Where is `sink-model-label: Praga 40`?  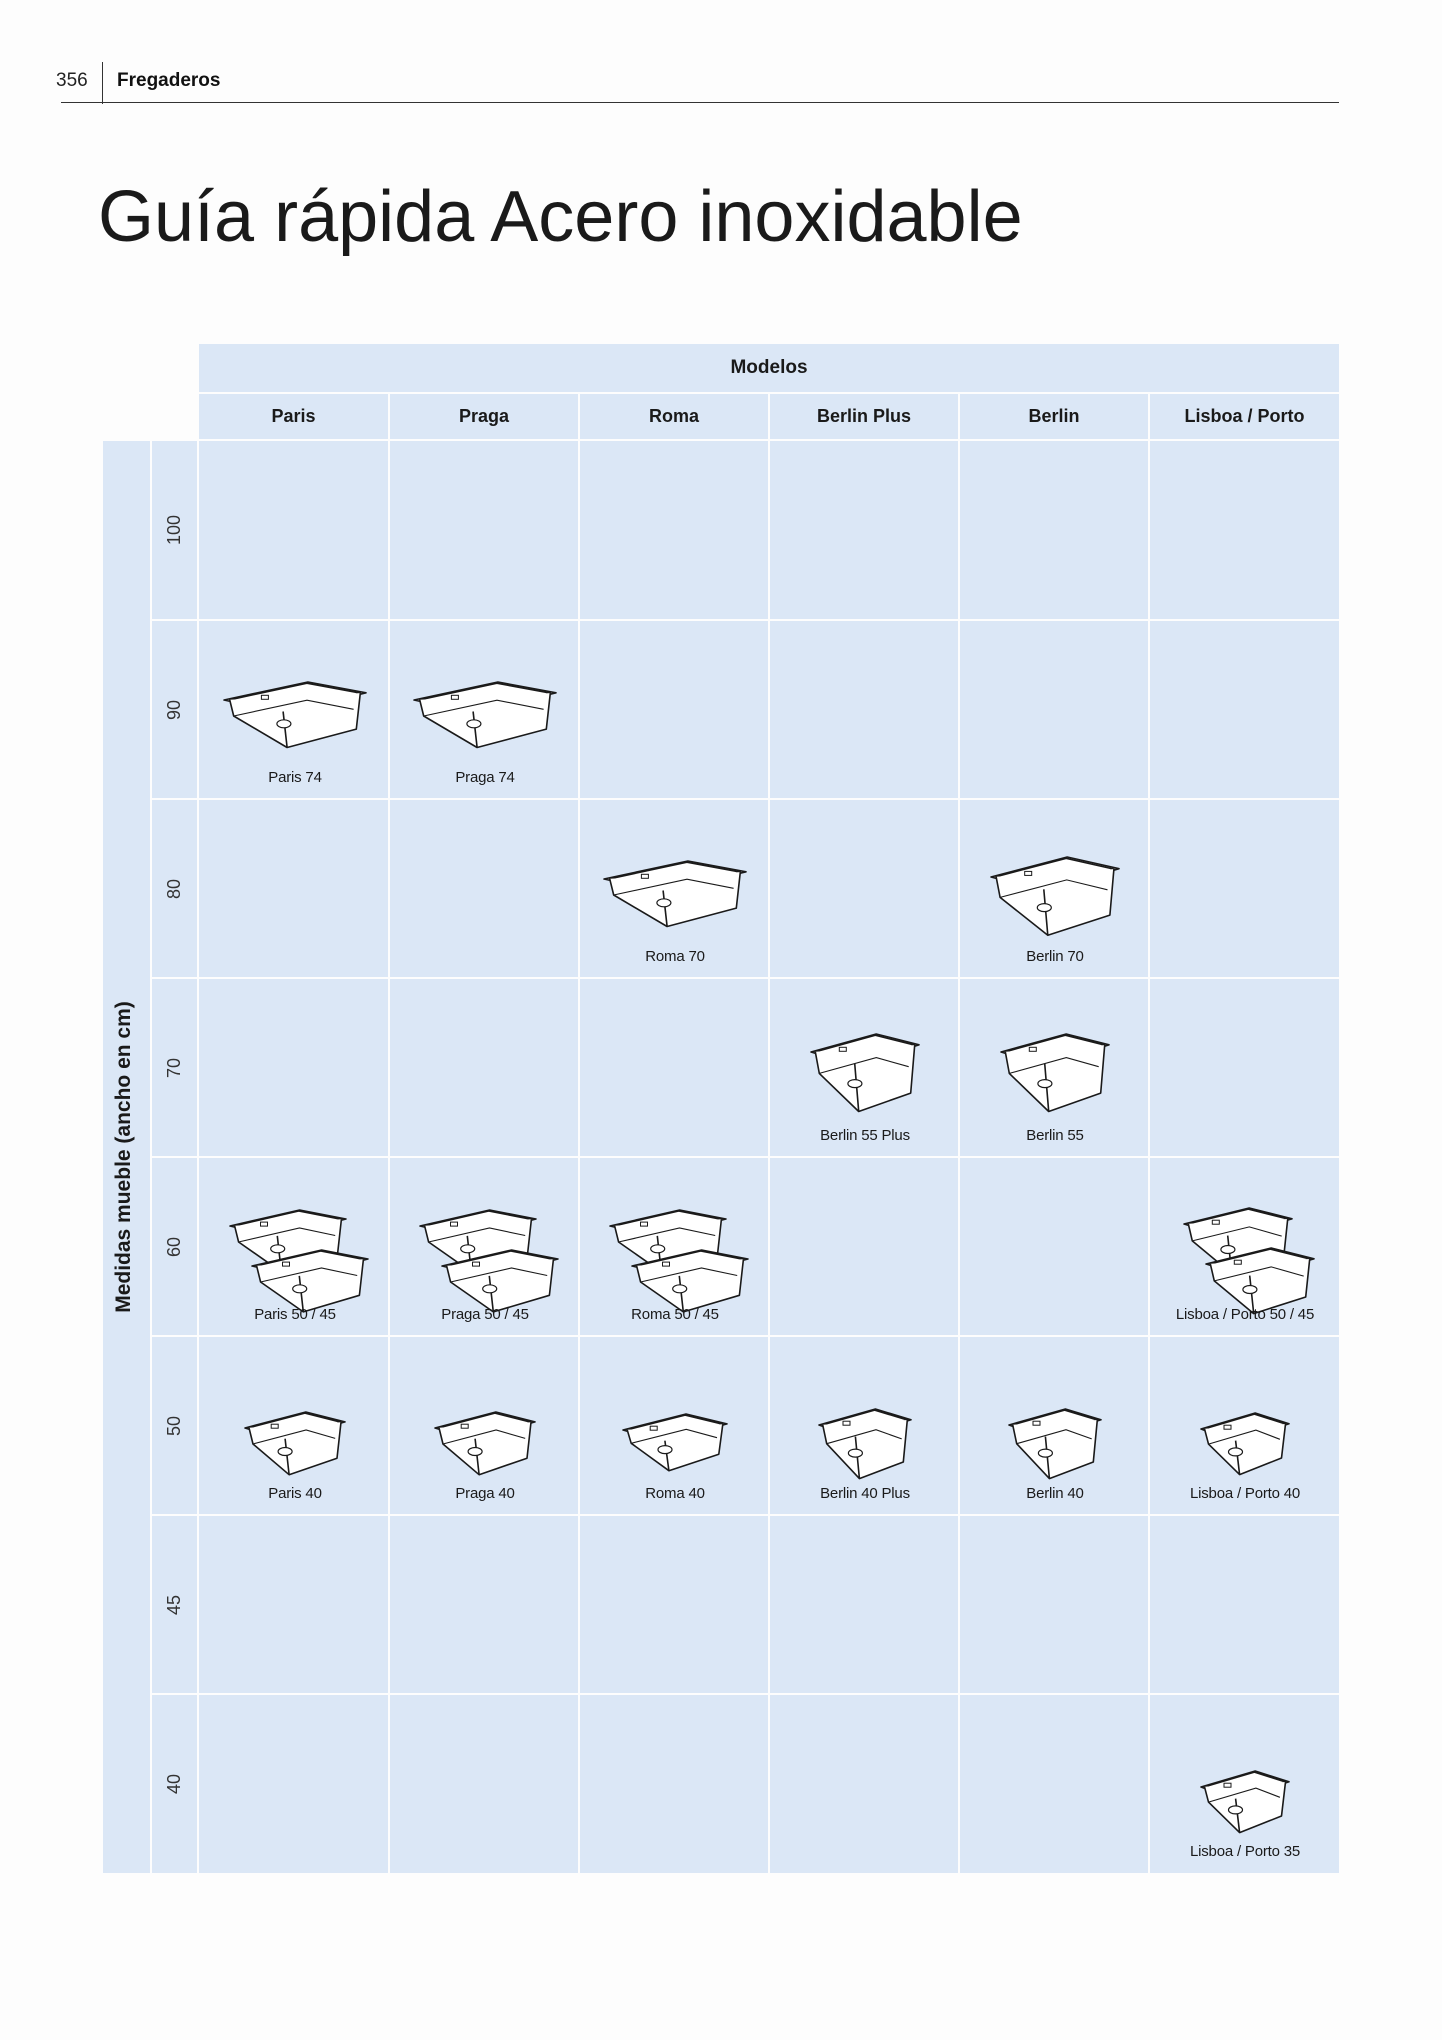 sink-model-label: Praga 40 is located at coordinates (485, 1493).